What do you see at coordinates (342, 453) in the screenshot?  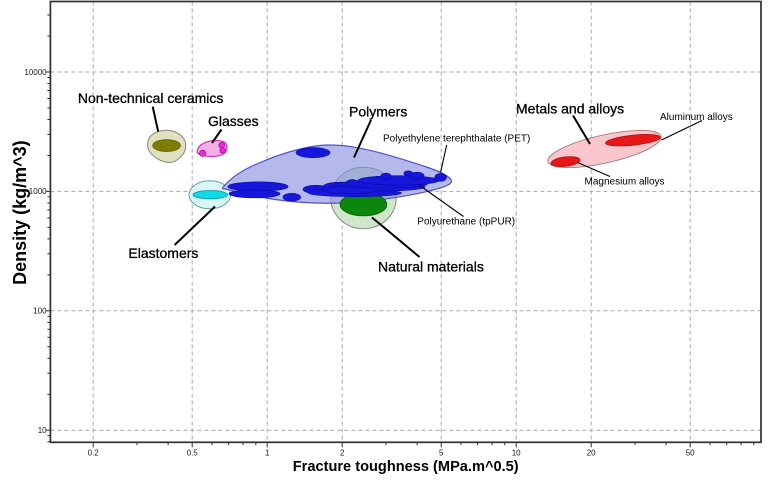 I see `svg-text: 2` at bounding box center [342, 453].